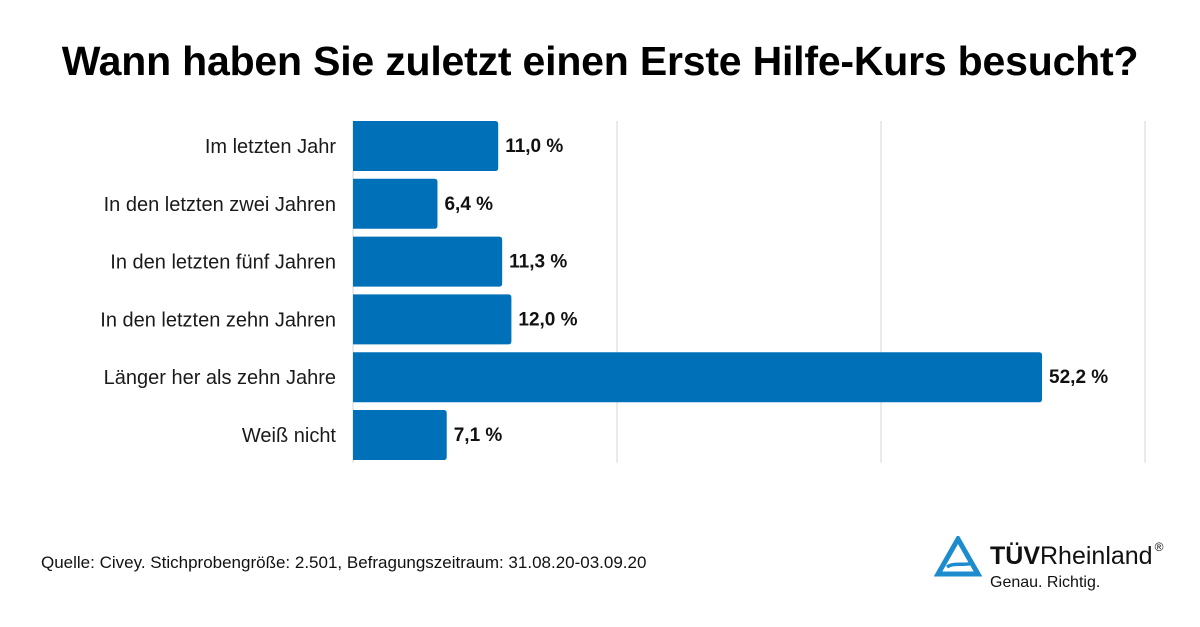 The height and width of the screenshot is (627, 1200). Describe the element at coordinates (478, 435) in the screenshot. I see `value-label: 7,1 %` at that location.